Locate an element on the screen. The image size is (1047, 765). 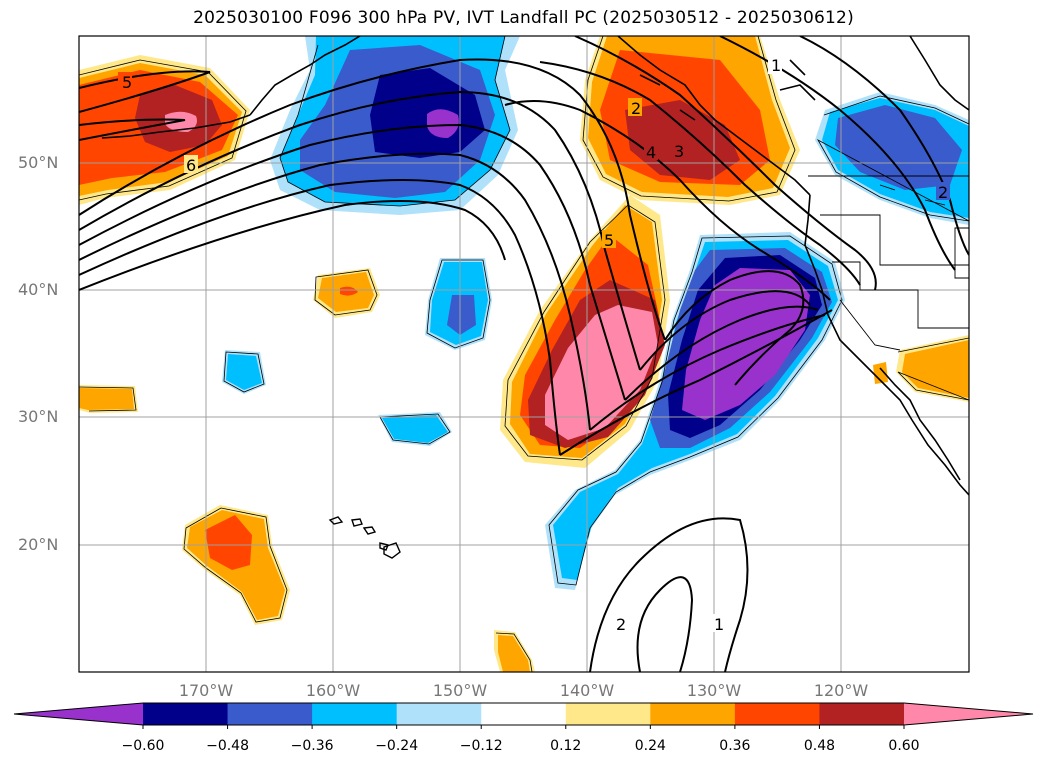
lon-label-140w: 140°W is located at coordinates (587, 690).